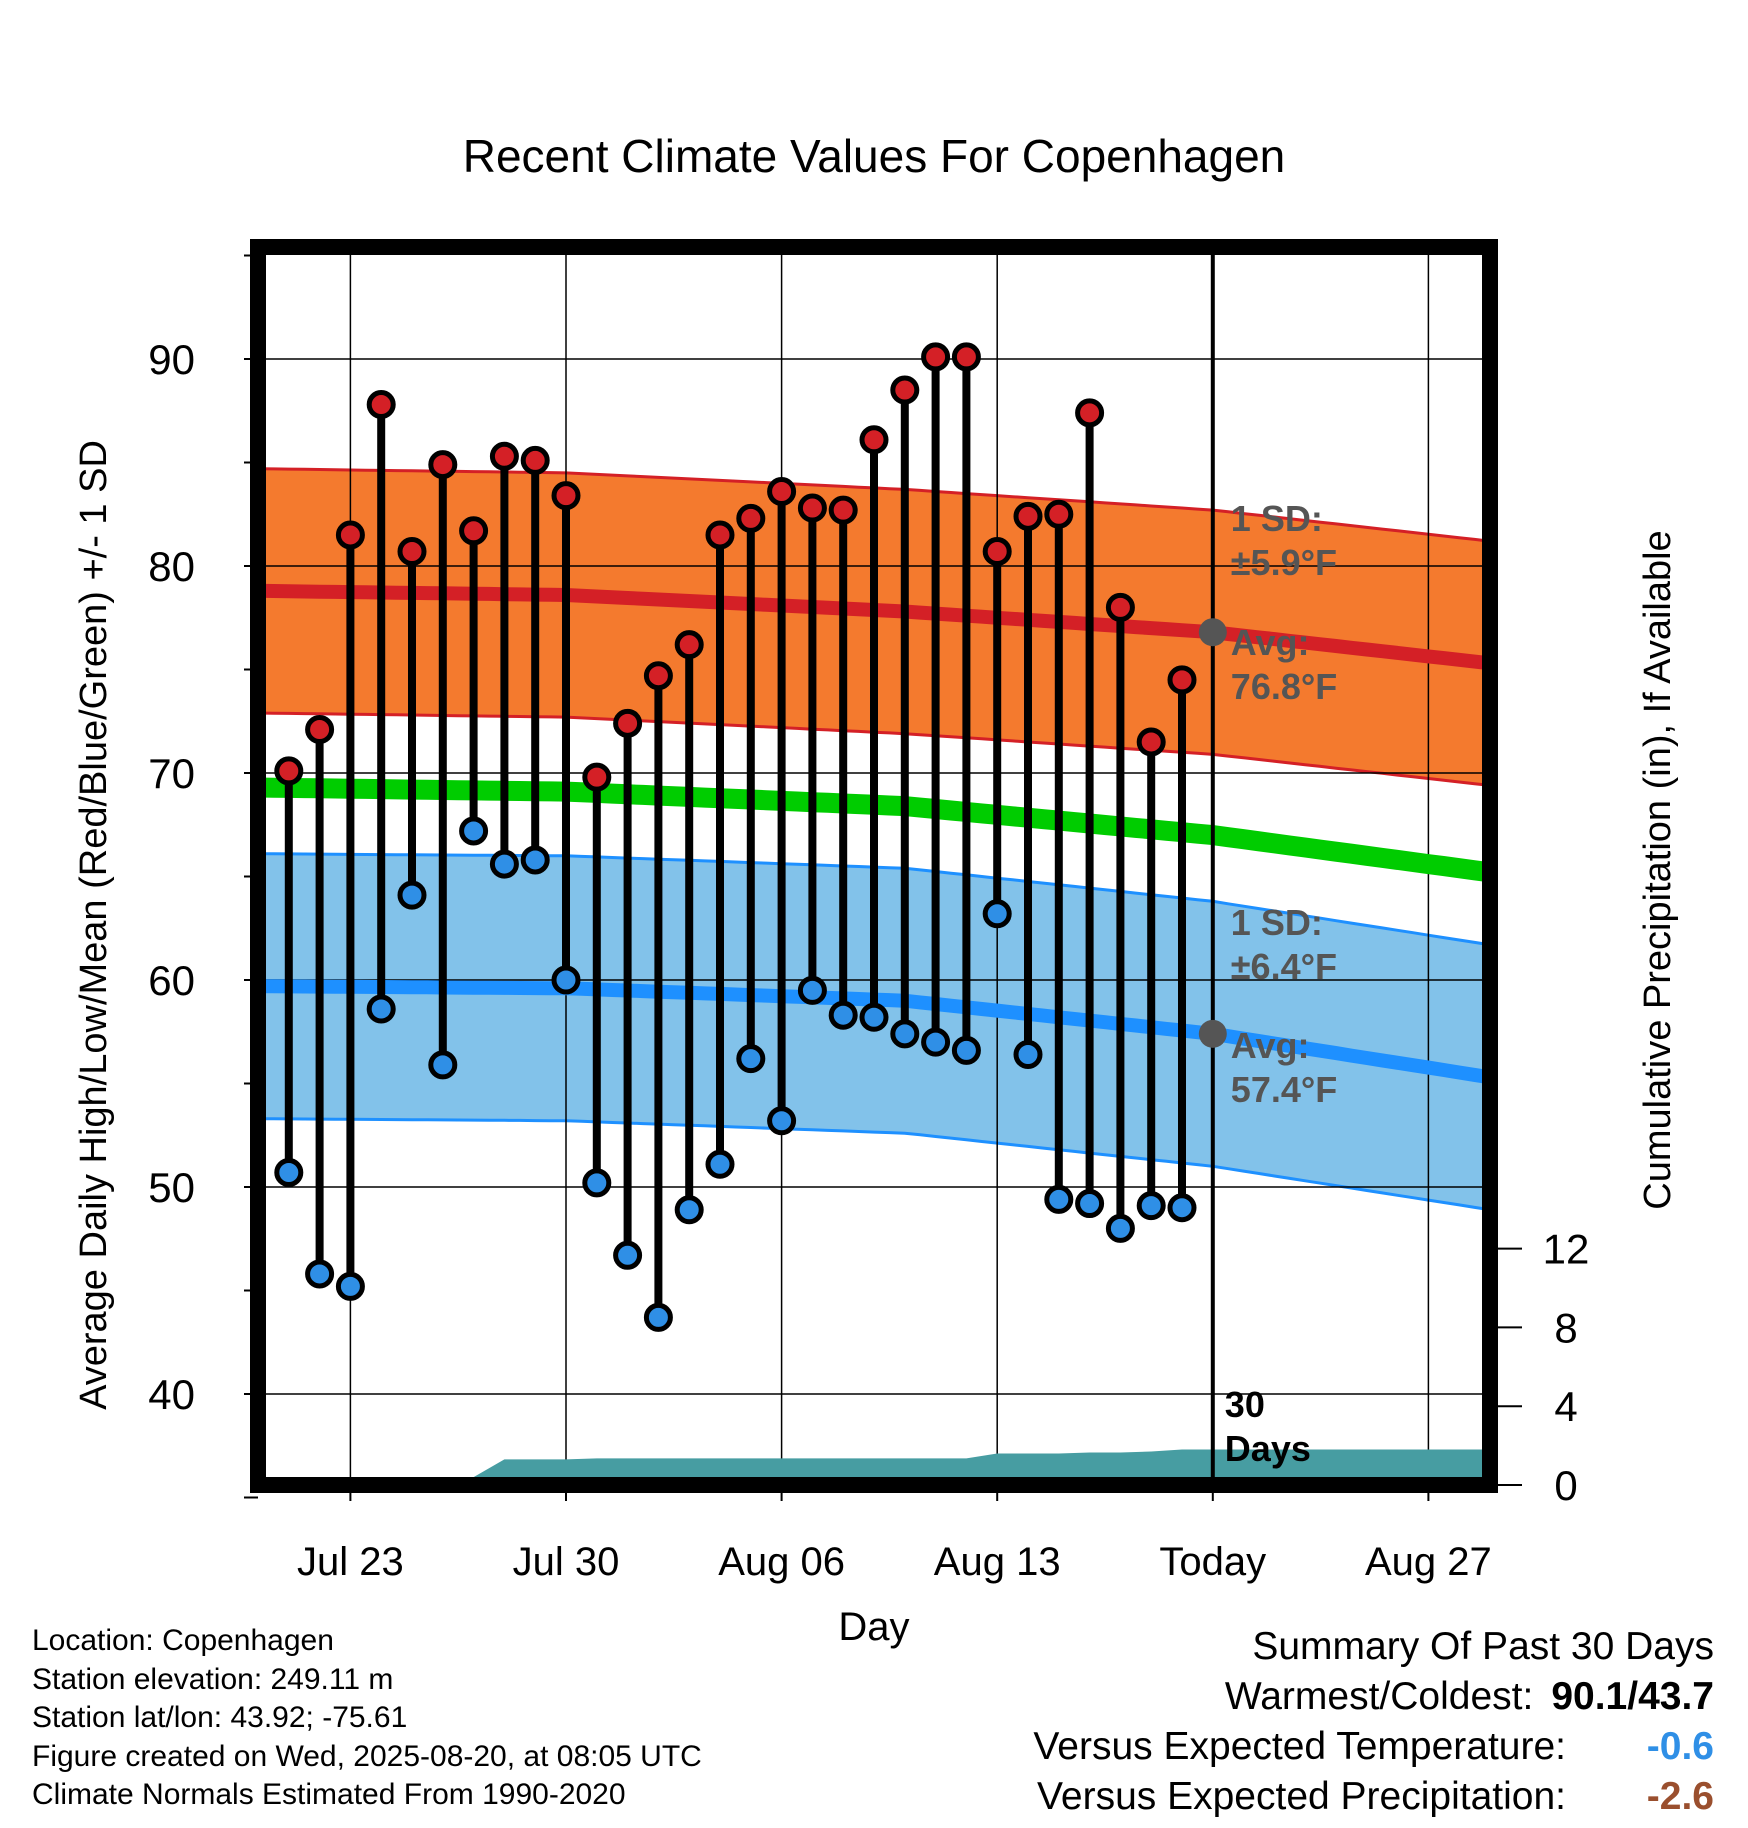 The width and height of the screenshot is (1748, 1828). I want to click on today-high-avg-marker, so click(1212, 632).